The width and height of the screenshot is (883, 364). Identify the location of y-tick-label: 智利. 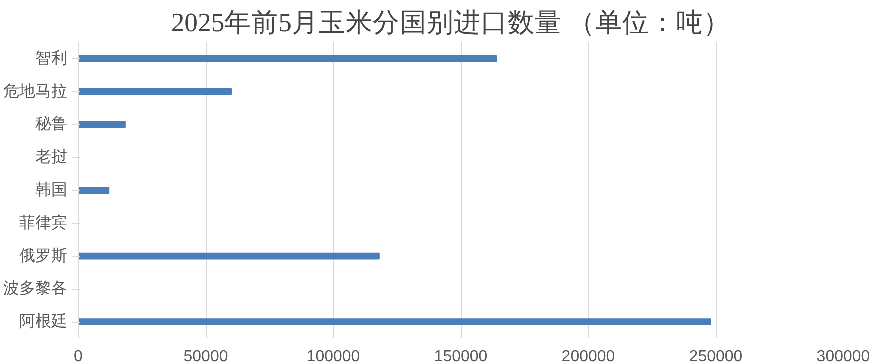
(52, 58).